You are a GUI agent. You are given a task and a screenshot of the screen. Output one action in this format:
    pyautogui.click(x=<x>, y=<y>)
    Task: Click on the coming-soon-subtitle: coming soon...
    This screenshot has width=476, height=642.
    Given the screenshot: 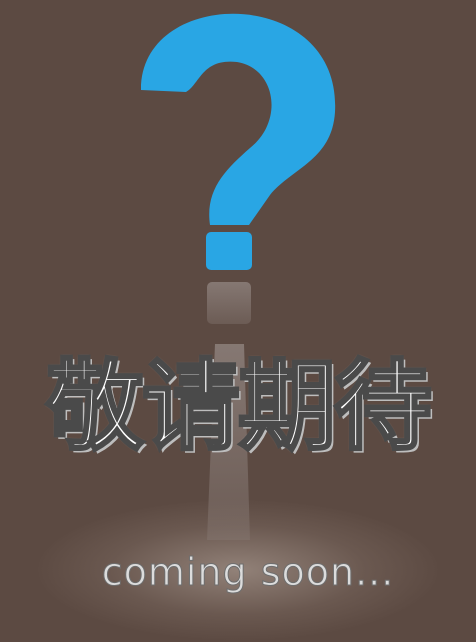 What is the action you would take?
    pyautogui.click(x=248, y=572)
    